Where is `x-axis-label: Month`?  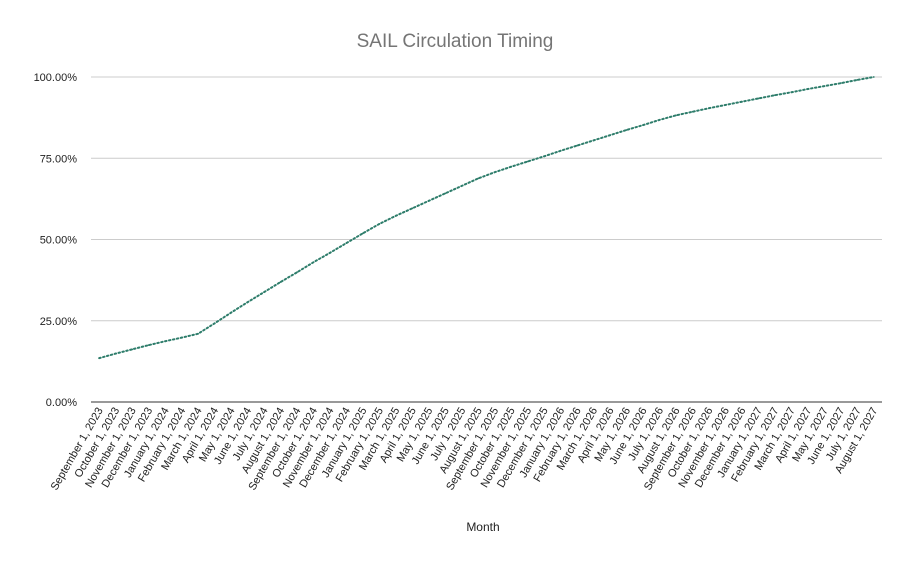 x-axis-label: Month is located at coordinates (482, 527).